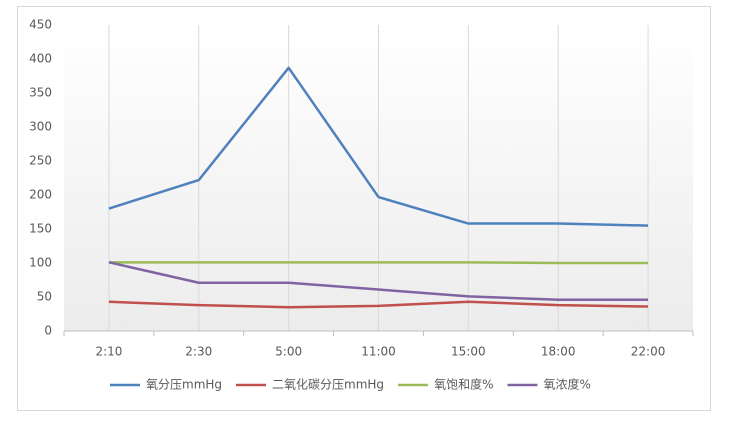 The width and height of the screenshot is (733, 421). Describe the element at coordinates (198, 352) in the screenshot. I see `x-tick-label: 2:30` at that location.